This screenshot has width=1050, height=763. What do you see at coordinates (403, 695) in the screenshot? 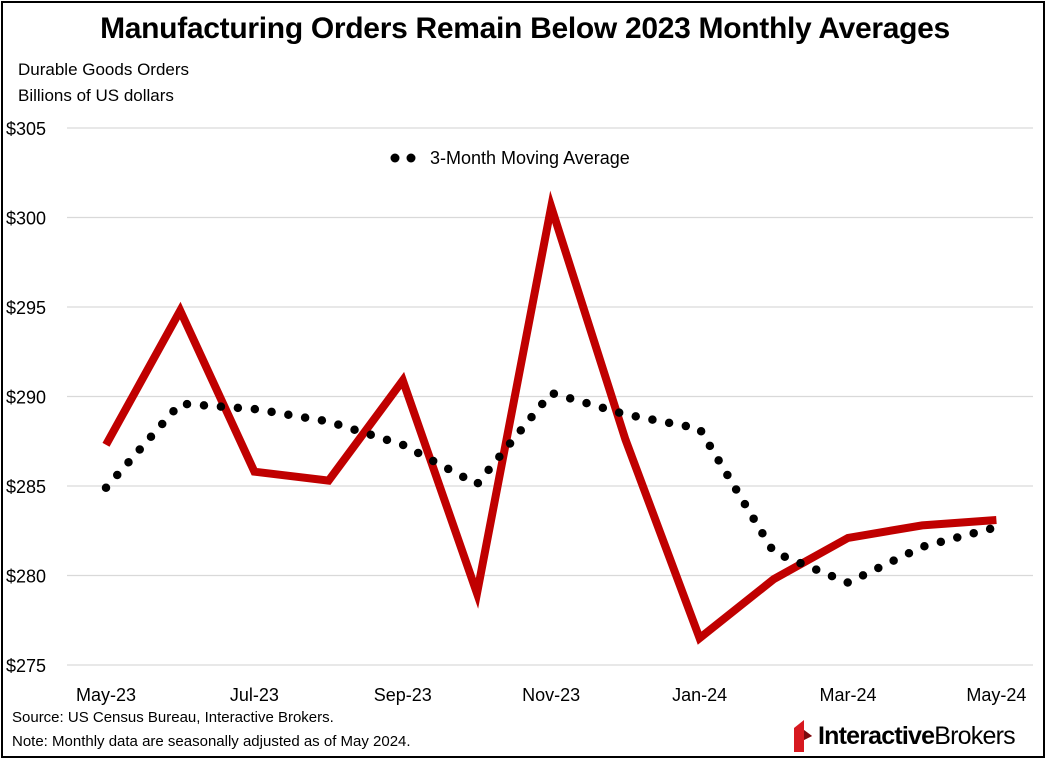
I see `x-tick-label: Sep-23` at bounding box center [403, 695].